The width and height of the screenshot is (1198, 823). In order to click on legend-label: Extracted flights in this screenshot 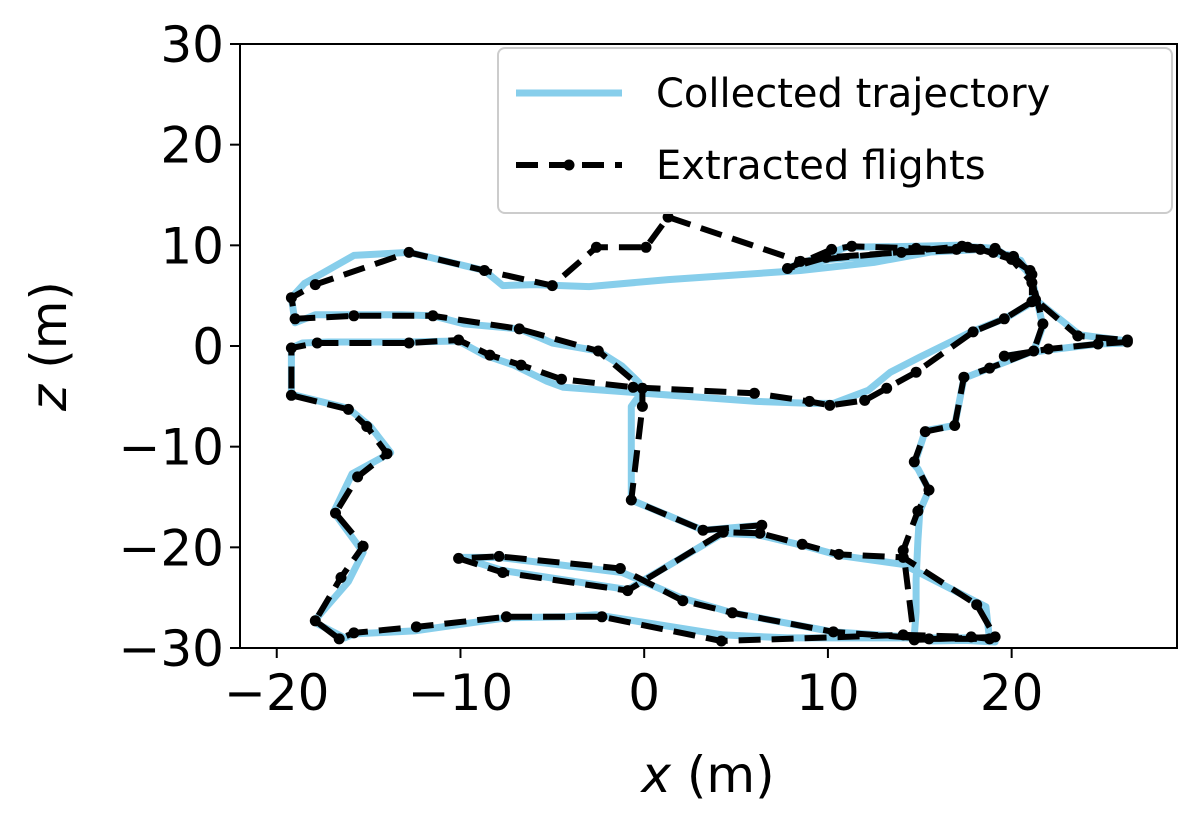, I will do `click(821, 166)`.